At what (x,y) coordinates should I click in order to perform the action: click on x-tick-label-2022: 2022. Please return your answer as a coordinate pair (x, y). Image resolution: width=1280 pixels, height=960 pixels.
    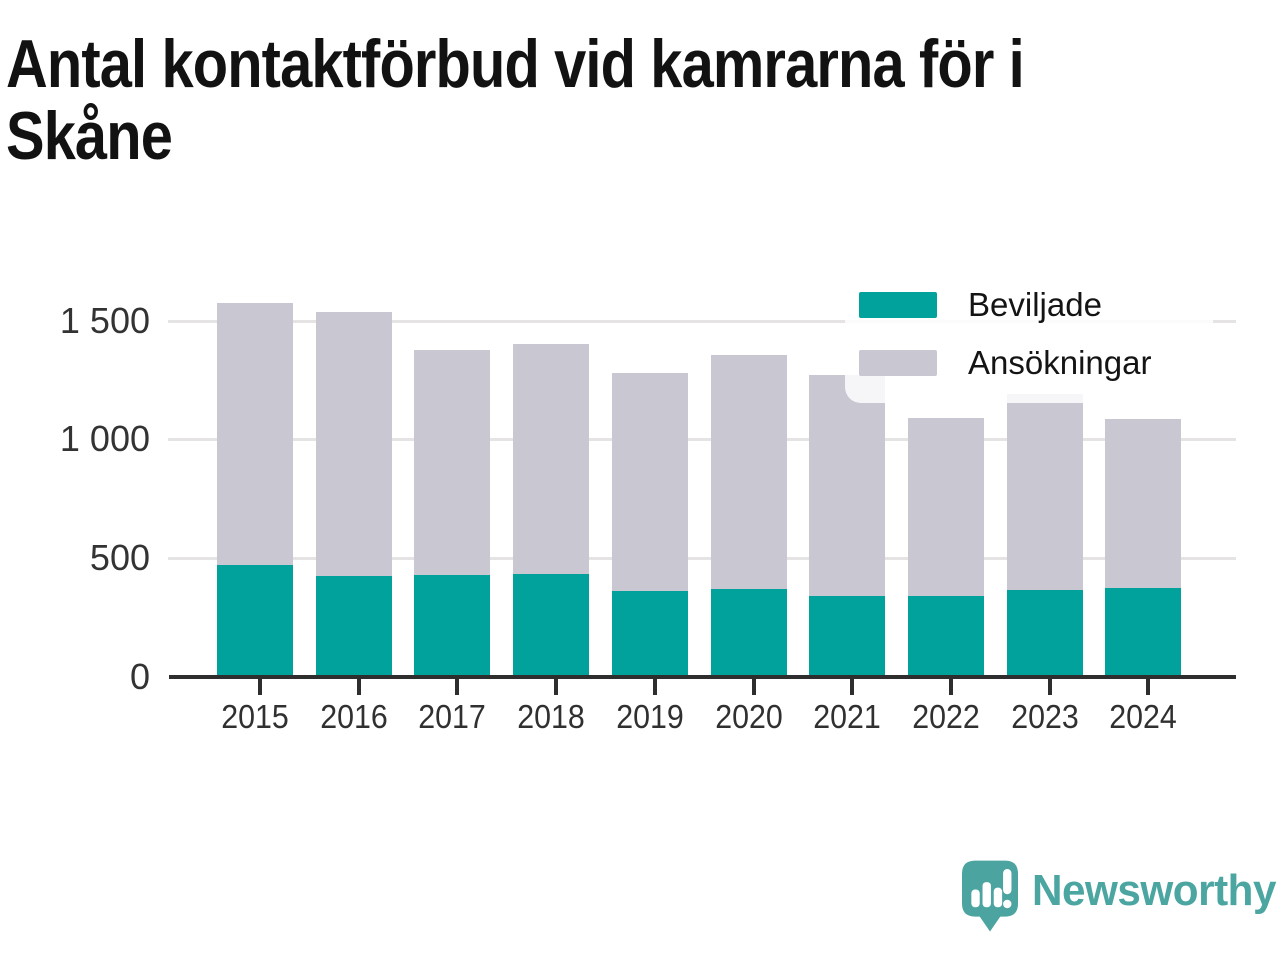
    Looking at the image, I should click on (946, 716).